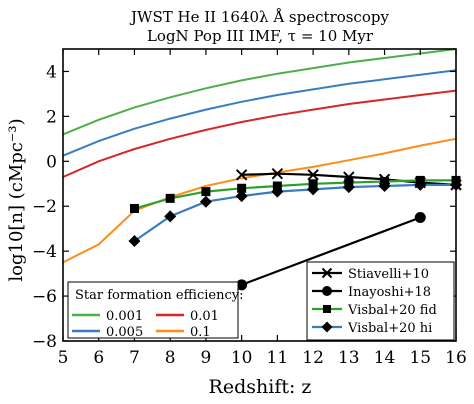 The image size is (474, 404). I want to click on efficiency-legend-label-2: 0.005, so click(124, 332).